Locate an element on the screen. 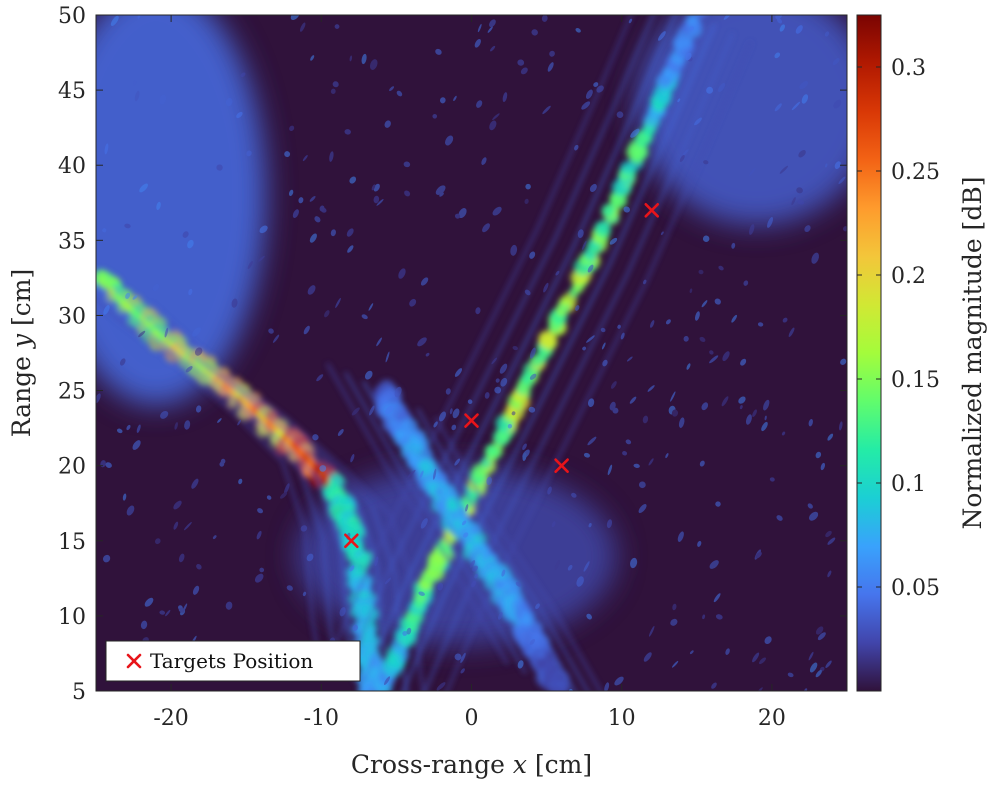 This screenshot has height=785, width=996. legend-x-glyph is located at coordinates (134, 661).